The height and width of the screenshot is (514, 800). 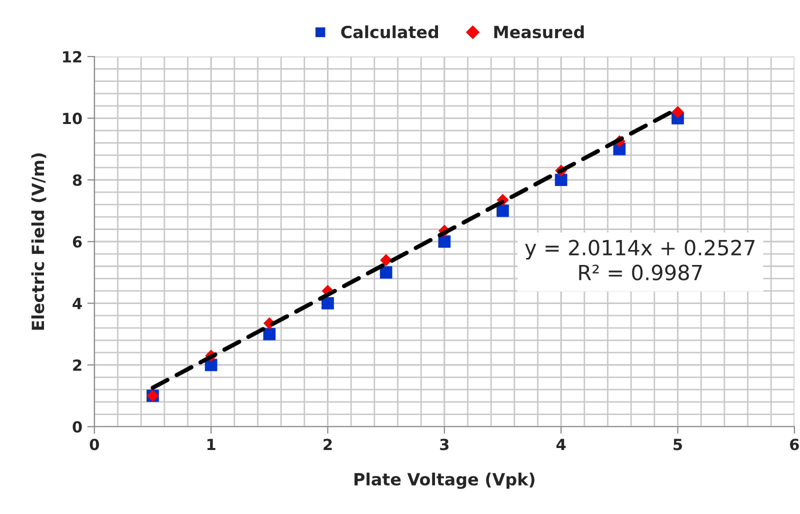 What do you see at coordinates (38, 241) in the screenshot?
I see `y-axis-title: Electric Field (V/m)` at bounding box center [38, 241].